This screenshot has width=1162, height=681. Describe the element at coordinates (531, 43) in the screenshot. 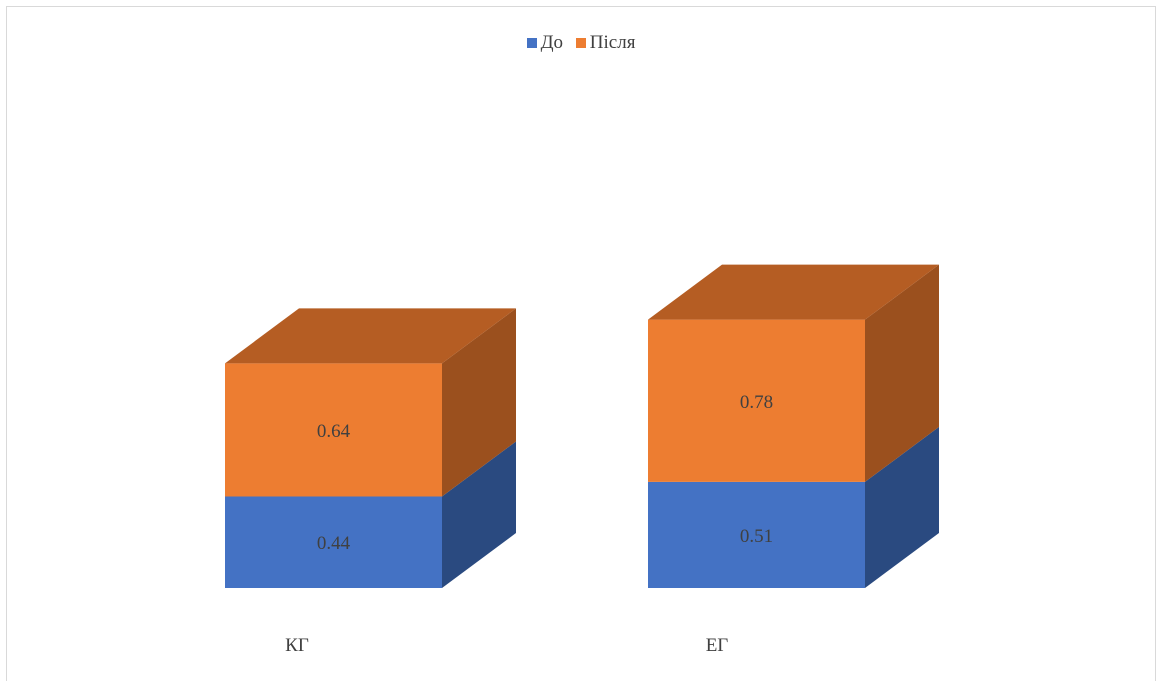

I see `legend-swatch-before` at that location.